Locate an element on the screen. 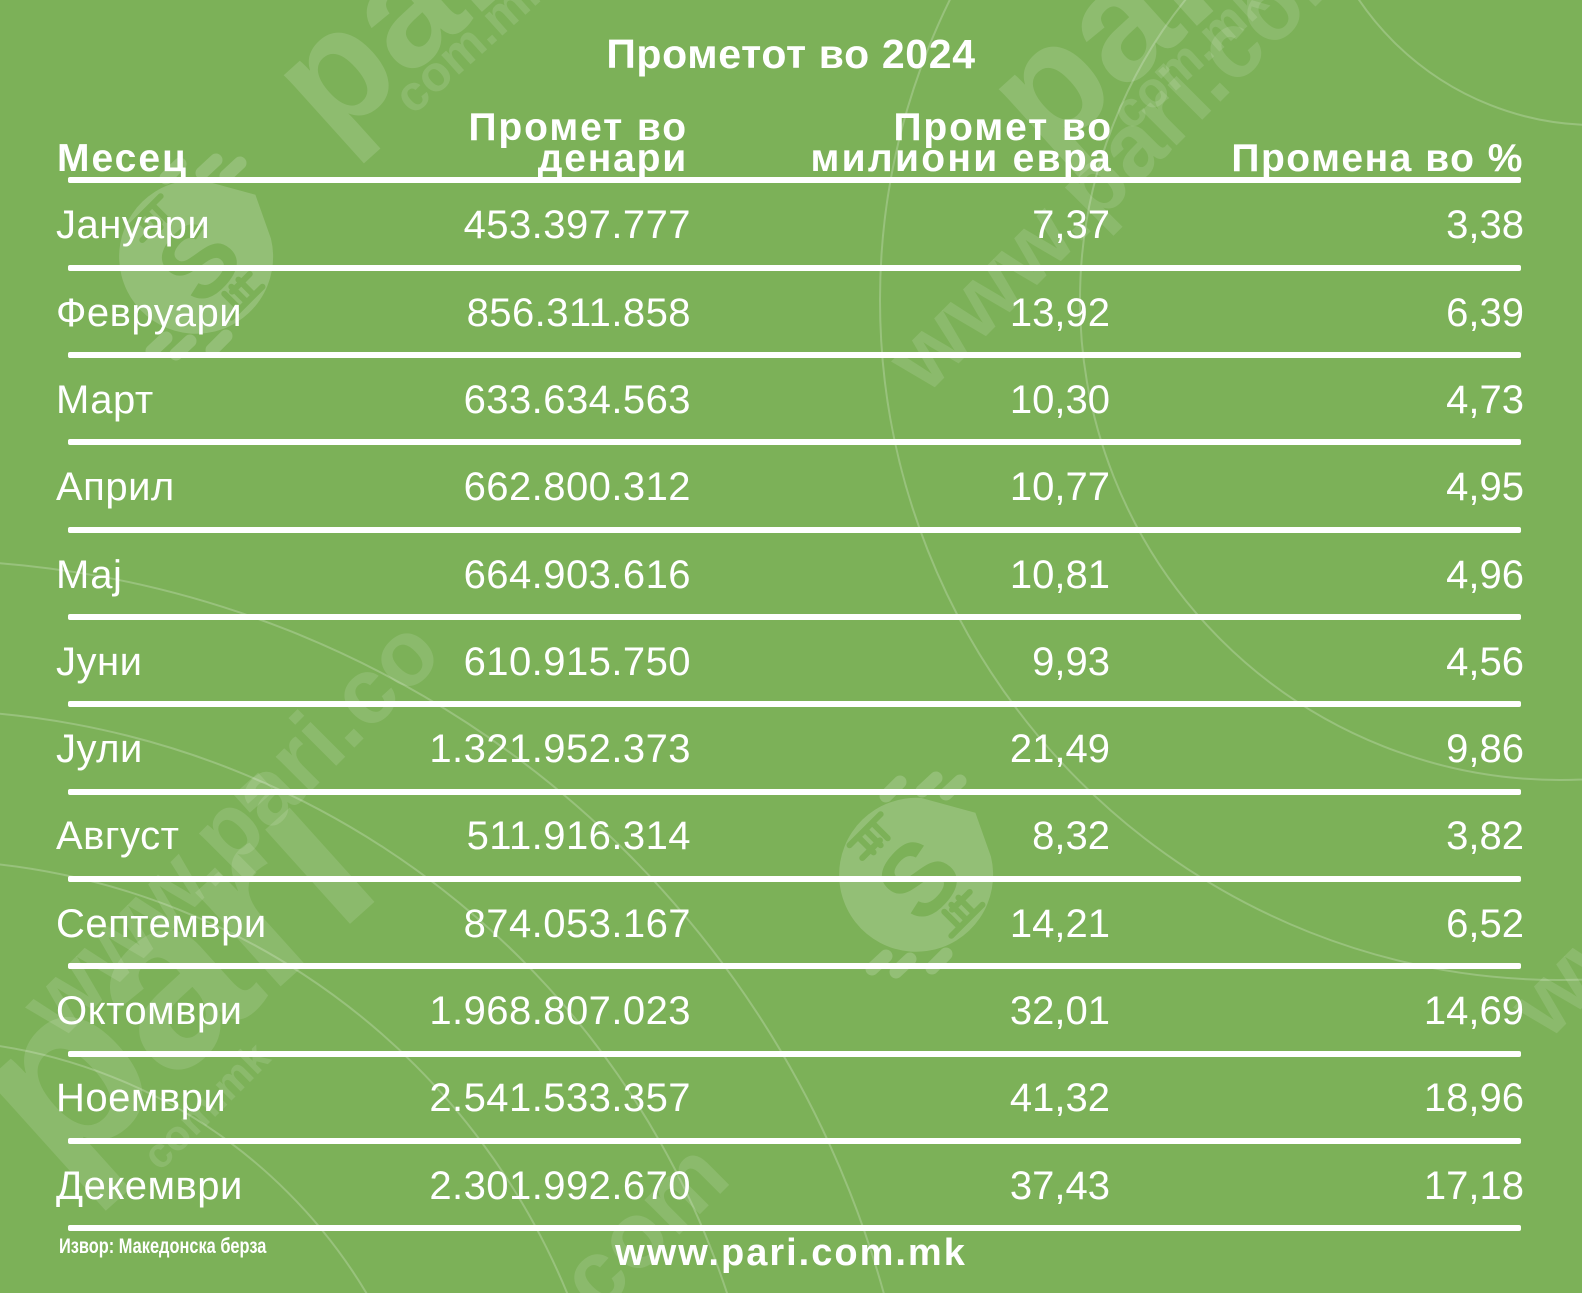 The image size is (1582, 1293). svg-text: pari is located at coordinates (210, 976).